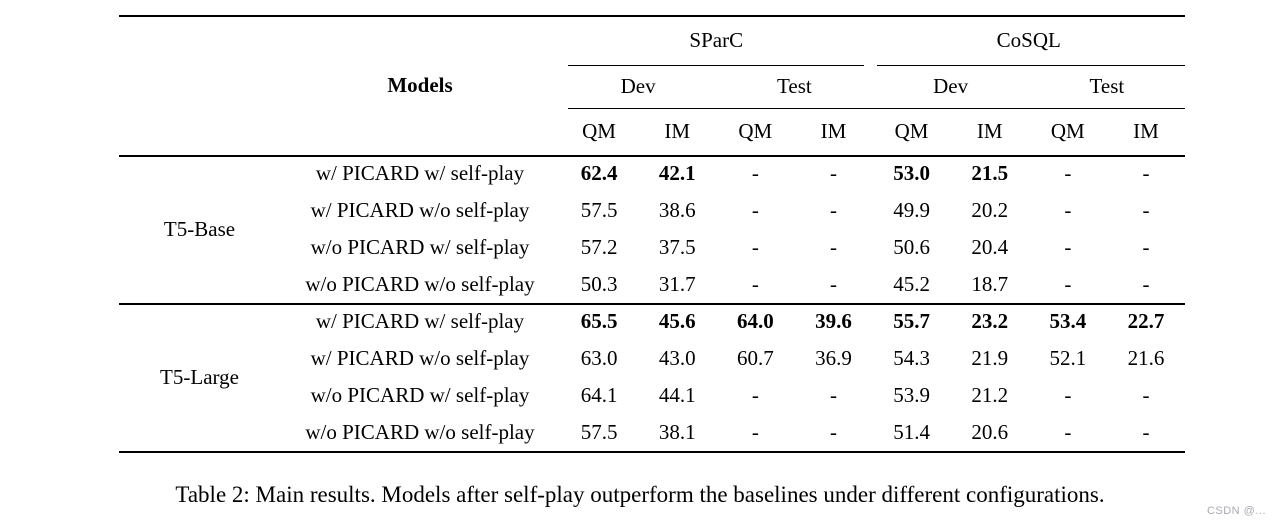 The width and height of the screenshot is (1280, 524). I want to click on table-rule-between-groups, so click(652, 304).